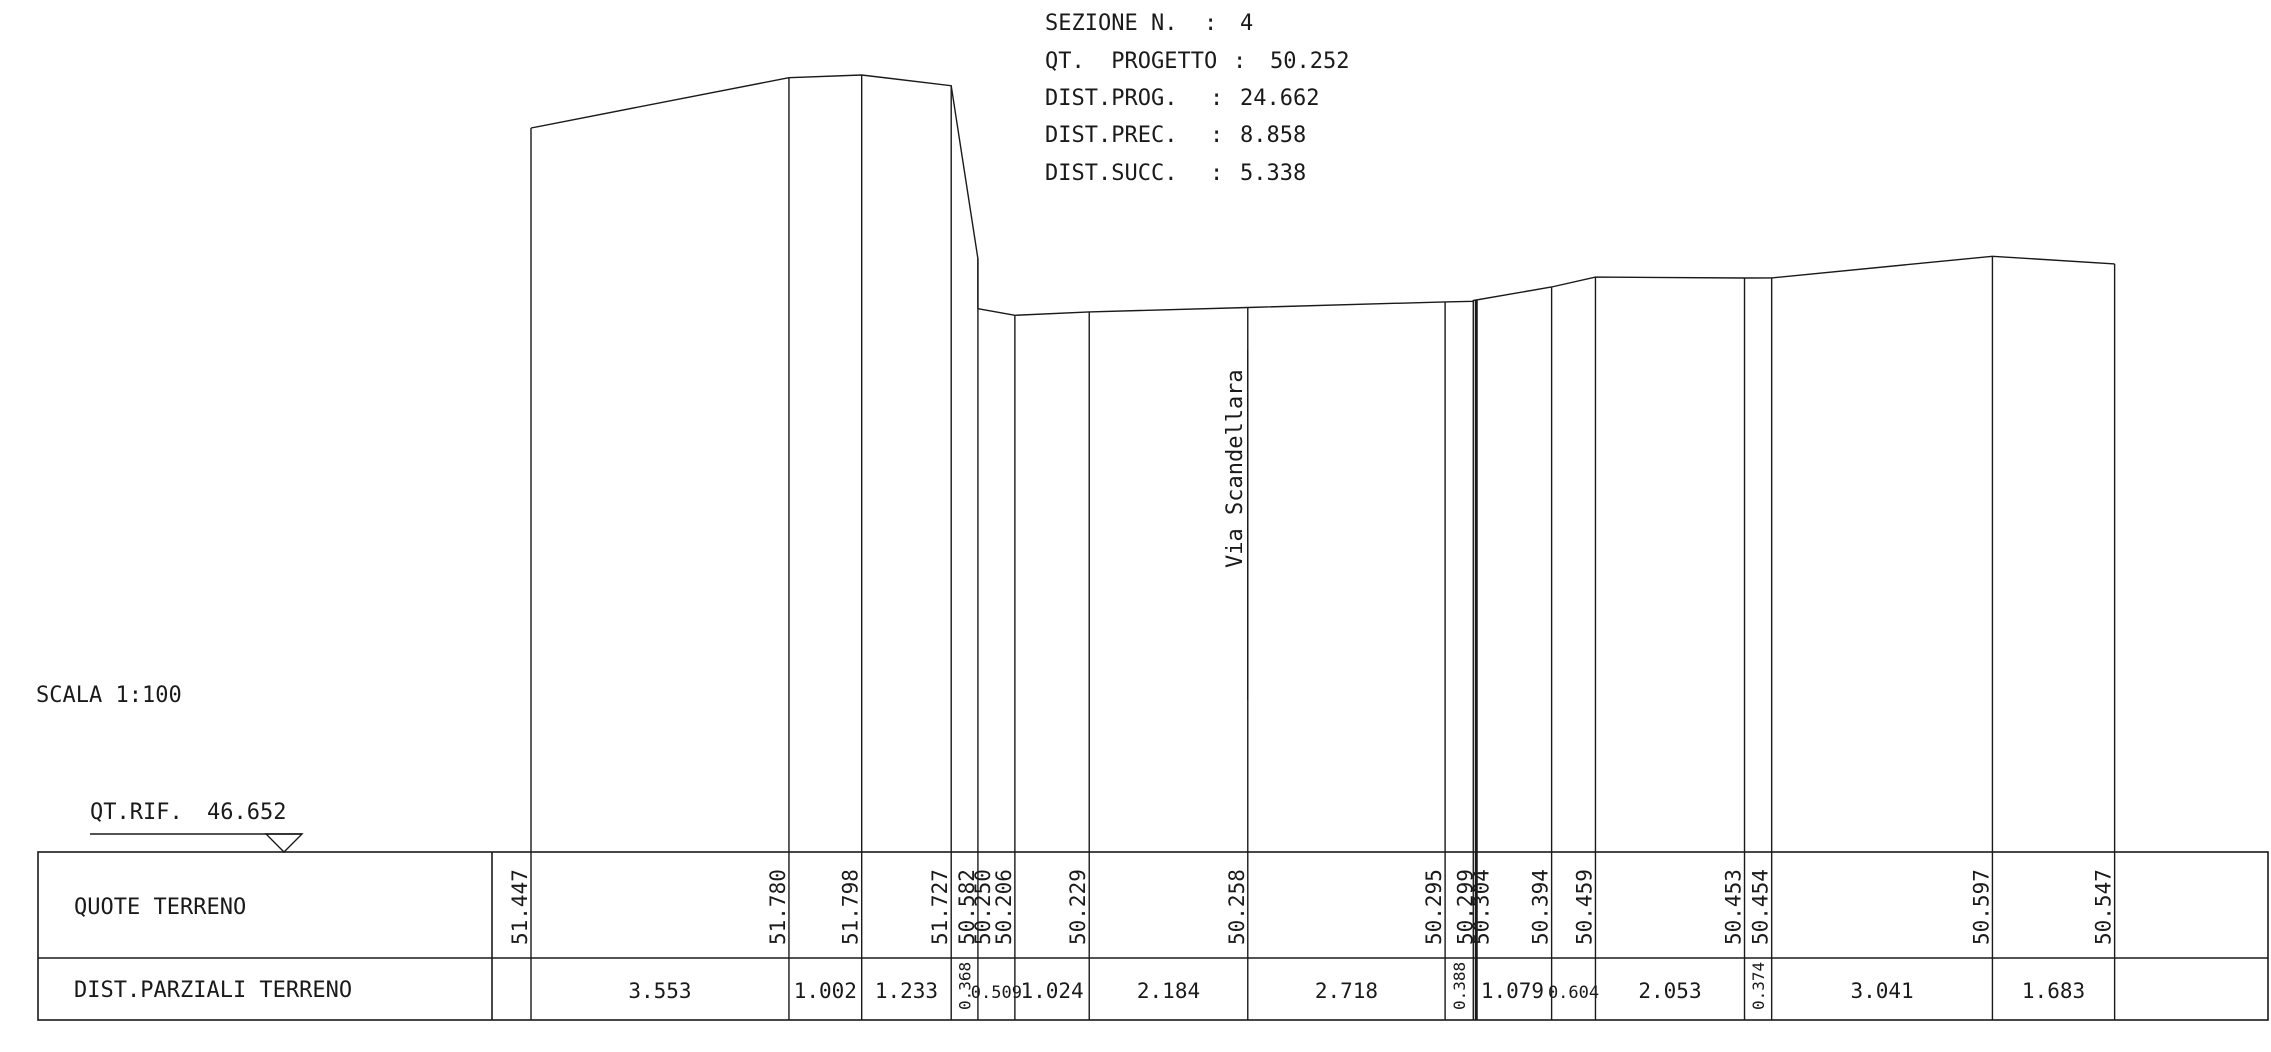 The width and height of the screenshot is (2271, 1052). Describe the element at coordinates (1246, 23) in the screenshot. I see `header-value-section: 4` at that location.